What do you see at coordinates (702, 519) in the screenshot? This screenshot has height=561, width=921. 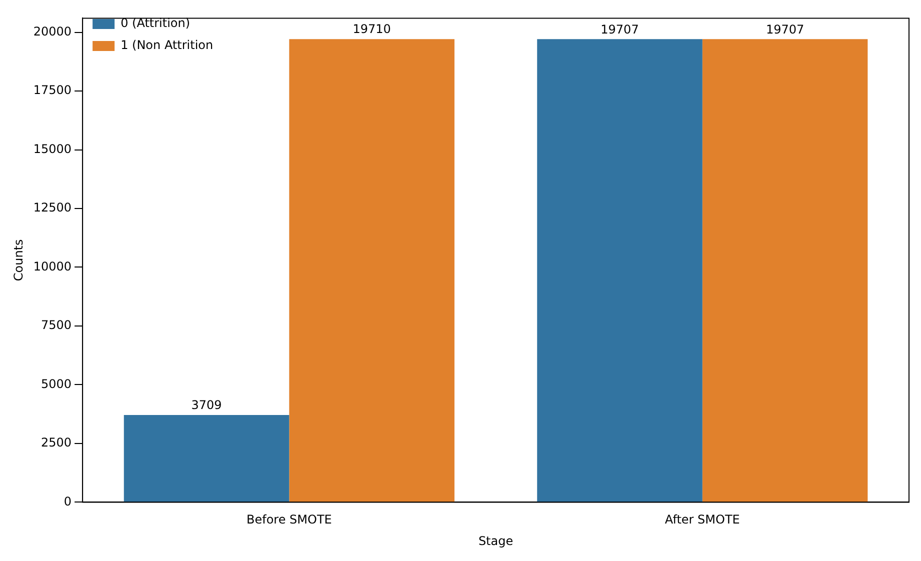 I see `x-tick-label: After SMOTE` at bounding box center [702, 519].